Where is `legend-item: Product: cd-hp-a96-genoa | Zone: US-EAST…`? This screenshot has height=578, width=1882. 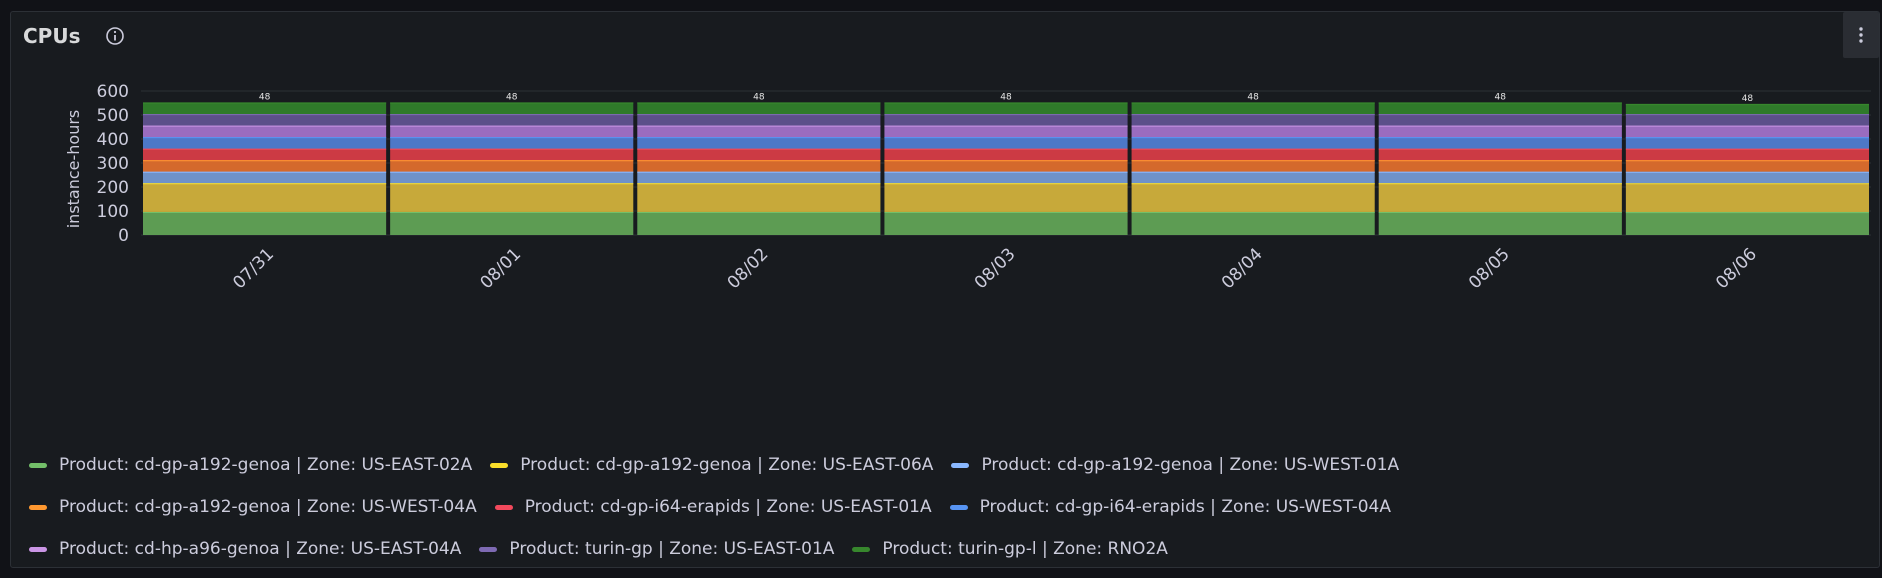
legend-item: Product: cd-hp-a96-genoa | Zone: US-EAST… is located at coordinates (245, 549).